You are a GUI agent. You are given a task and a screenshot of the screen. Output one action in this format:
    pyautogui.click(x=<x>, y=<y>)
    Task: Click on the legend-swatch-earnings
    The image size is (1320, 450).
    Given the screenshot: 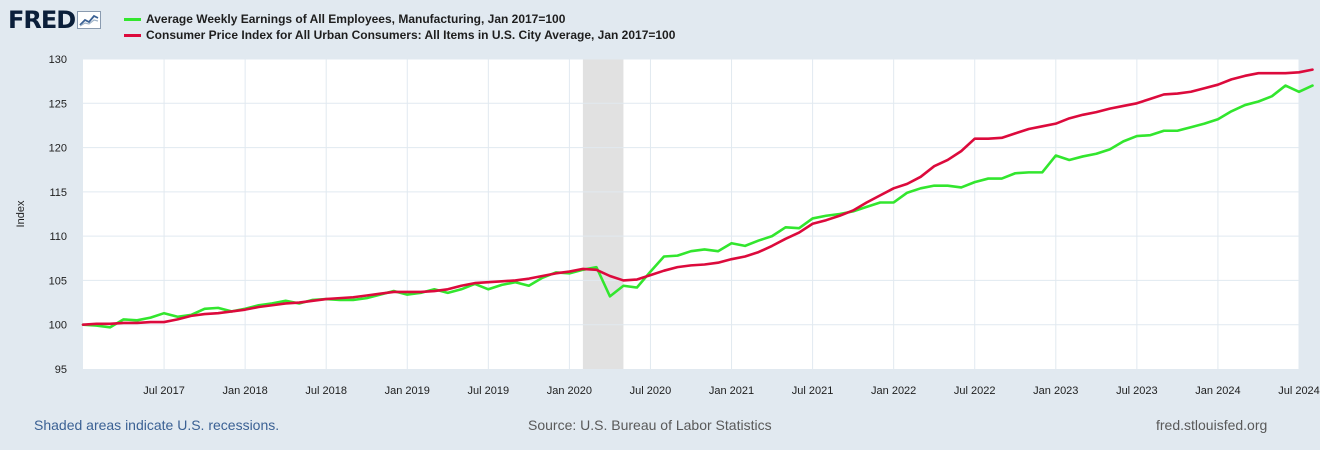 What is the action you would take?
    pyautogui.click(x=132, y=19)
    